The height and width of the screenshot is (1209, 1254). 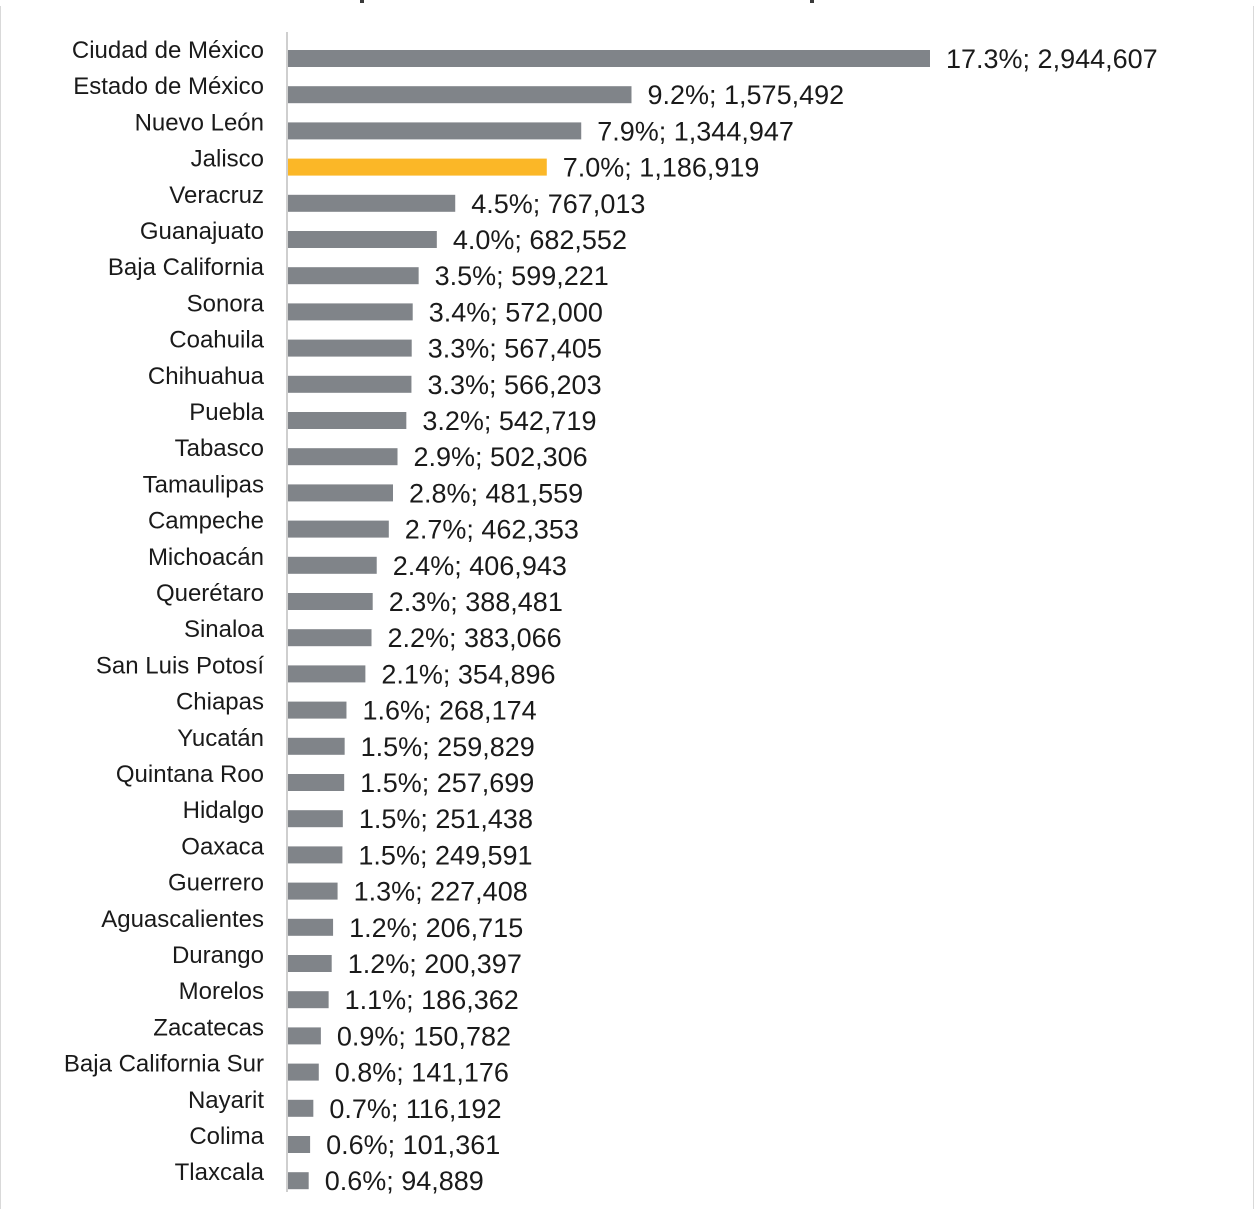 What do you see at coordinates (226, 303) in the screenshot?
I see `category-label: Sonora` at bounding box center [226, 303].